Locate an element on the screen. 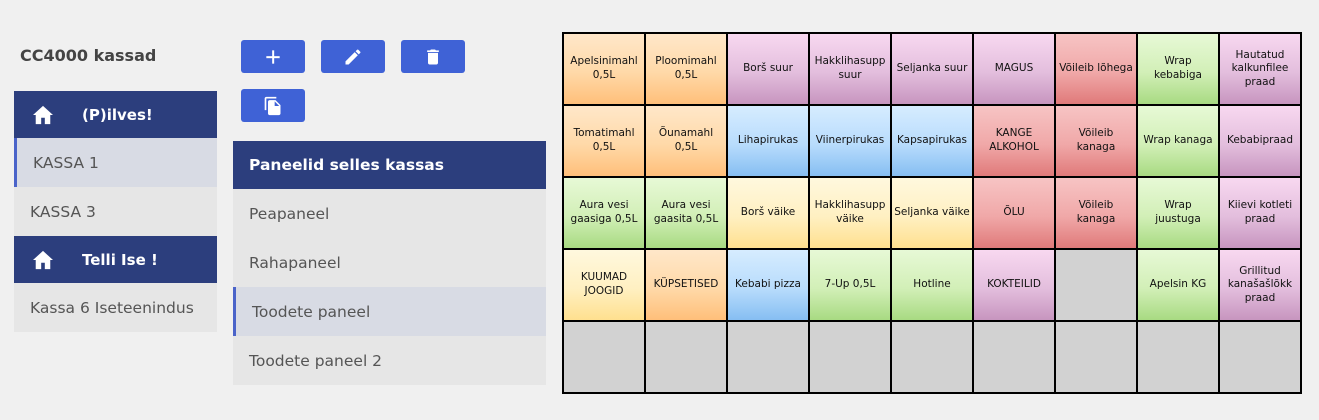  product-button: Aura vesi gaasiga 0,5L is located at coordinates (604, 213).